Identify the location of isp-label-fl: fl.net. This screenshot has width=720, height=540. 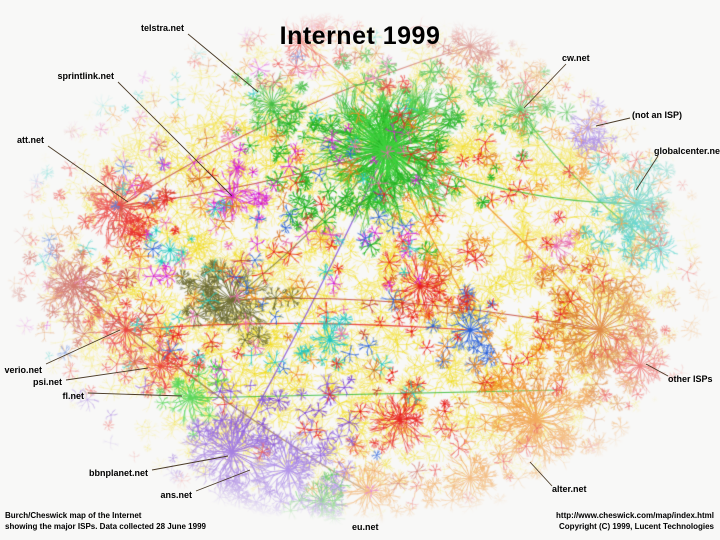
(73, 396).